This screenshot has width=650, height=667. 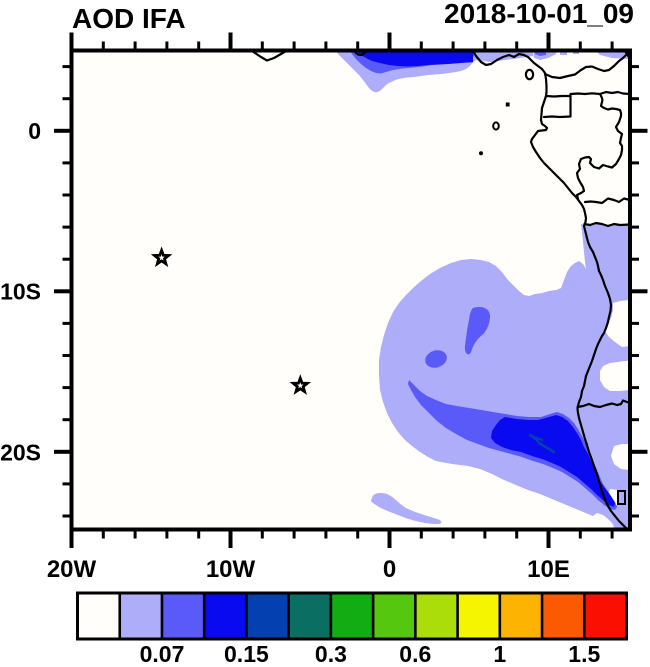 What do you see at coordinates (548, 569) in the screenshot?
I see `svg-text: 10E` at bounding box center [548, 569].